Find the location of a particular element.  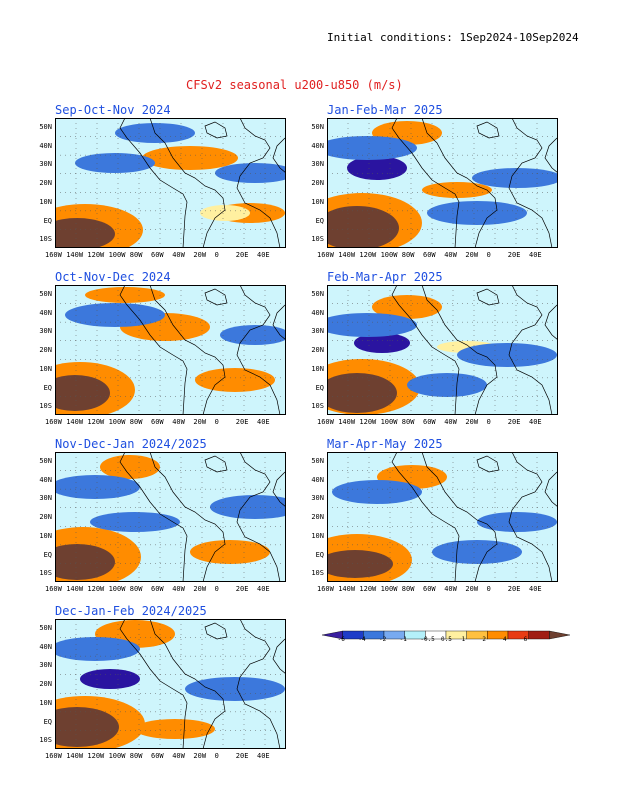

colorbar-label: -6 is located at coordinates (341, 639).